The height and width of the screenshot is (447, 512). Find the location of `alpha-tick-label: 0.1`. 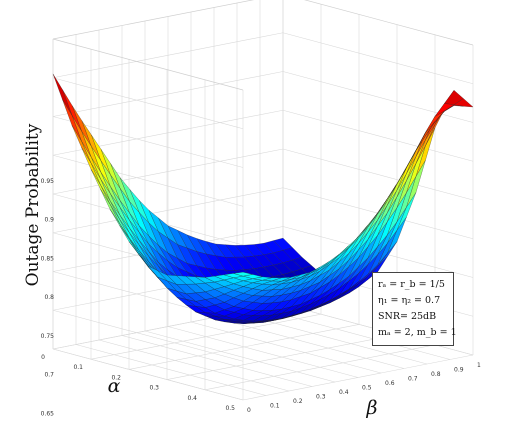

alpha-tick-label: 0.1 is located at coordinates (78, 367).